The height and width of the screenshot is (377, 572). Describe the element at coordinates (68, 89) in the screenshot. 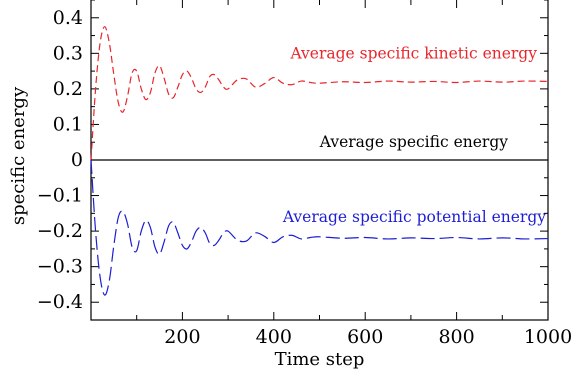

I see `y-tick-label: 0.2` at that location.